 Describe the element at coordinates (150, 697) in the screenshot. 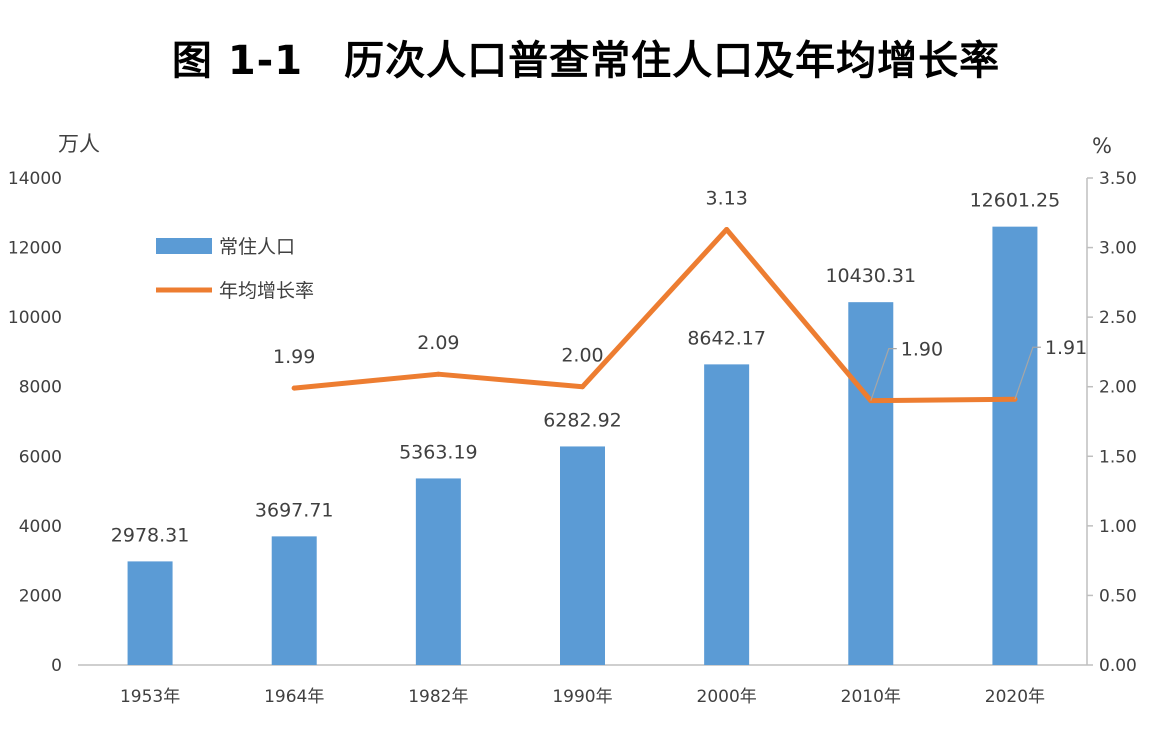

I see `x-tick-label: 1953年` at that location.